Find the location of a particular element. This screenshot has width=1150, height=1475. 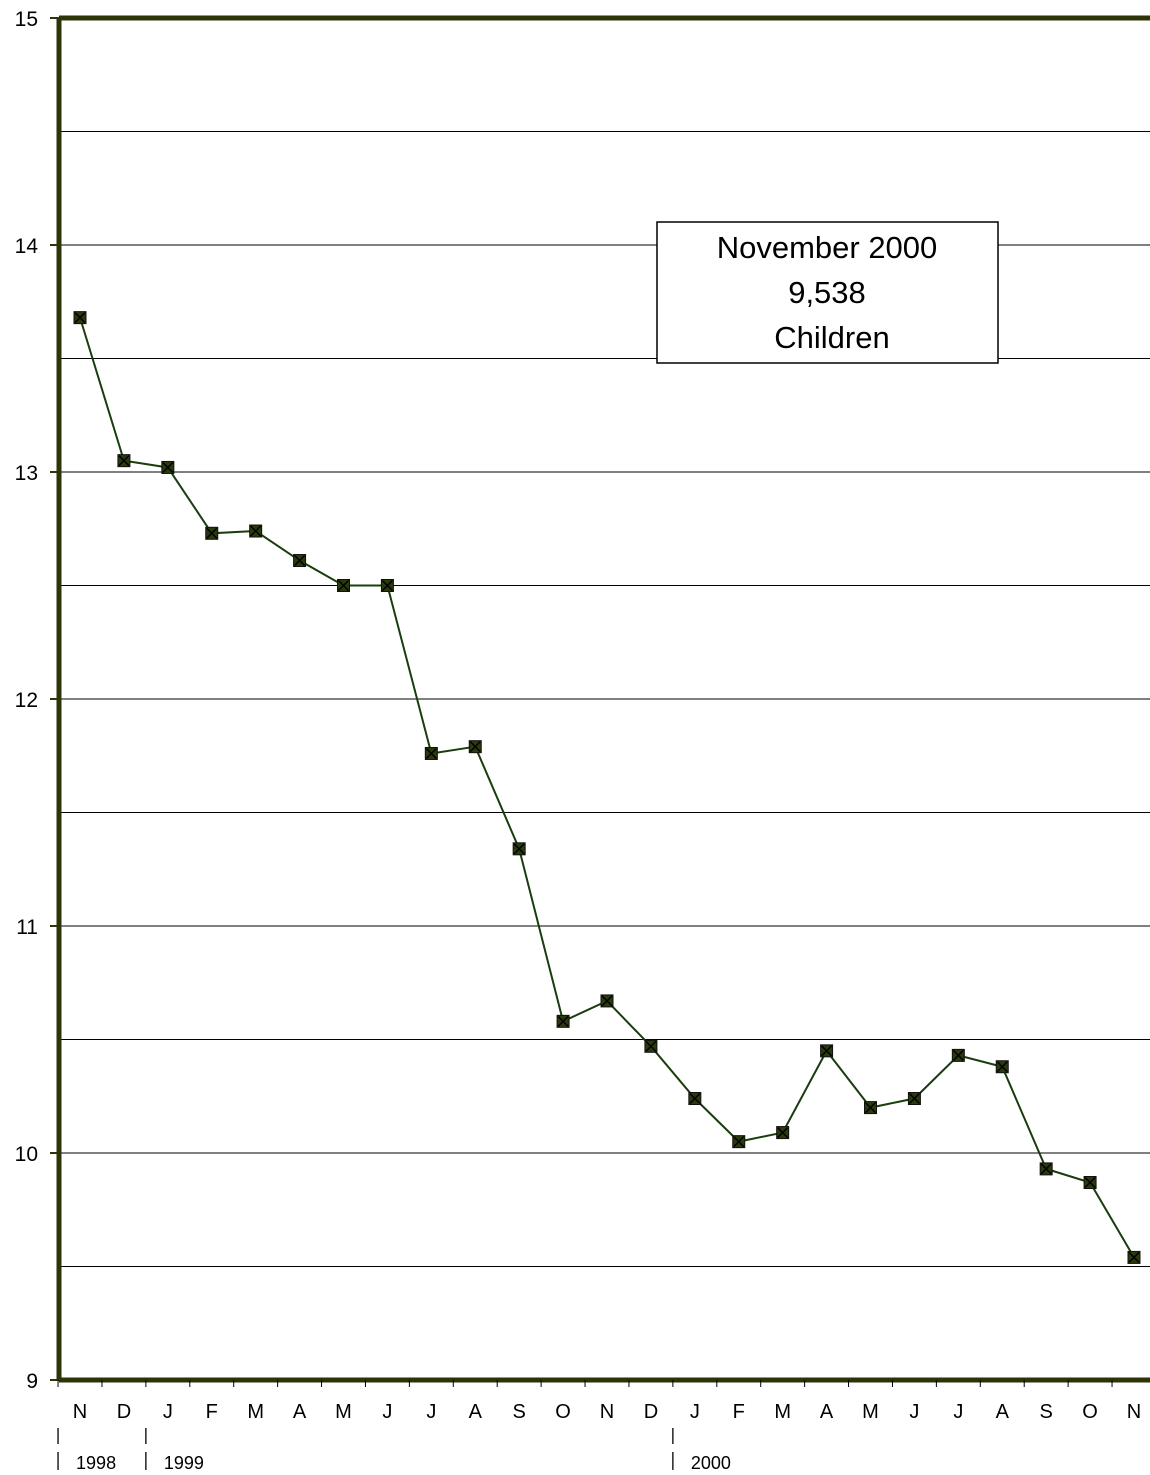

annotation-line-2: 9,538 is located at coordinates (827, 292).